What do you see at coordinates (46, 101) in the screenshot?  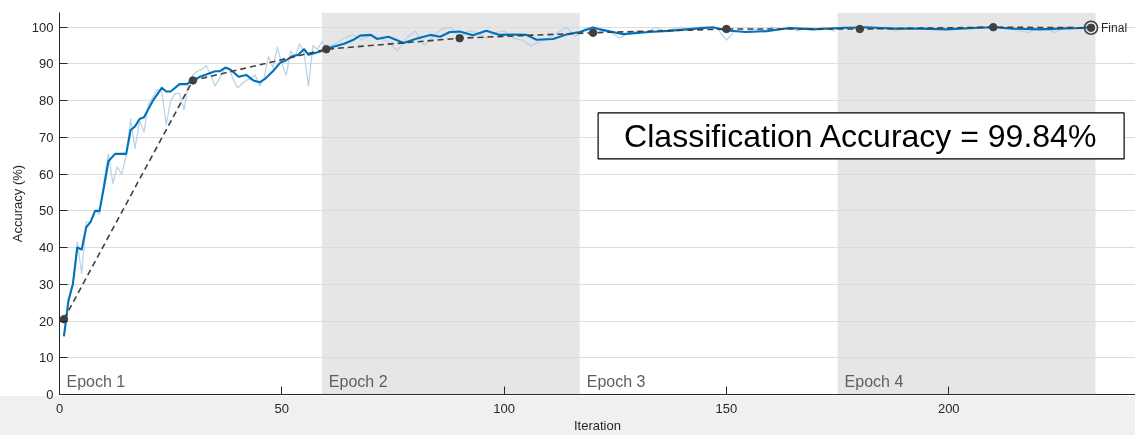 I see `y-tick-label: 80` at bounding box center [46, 101].